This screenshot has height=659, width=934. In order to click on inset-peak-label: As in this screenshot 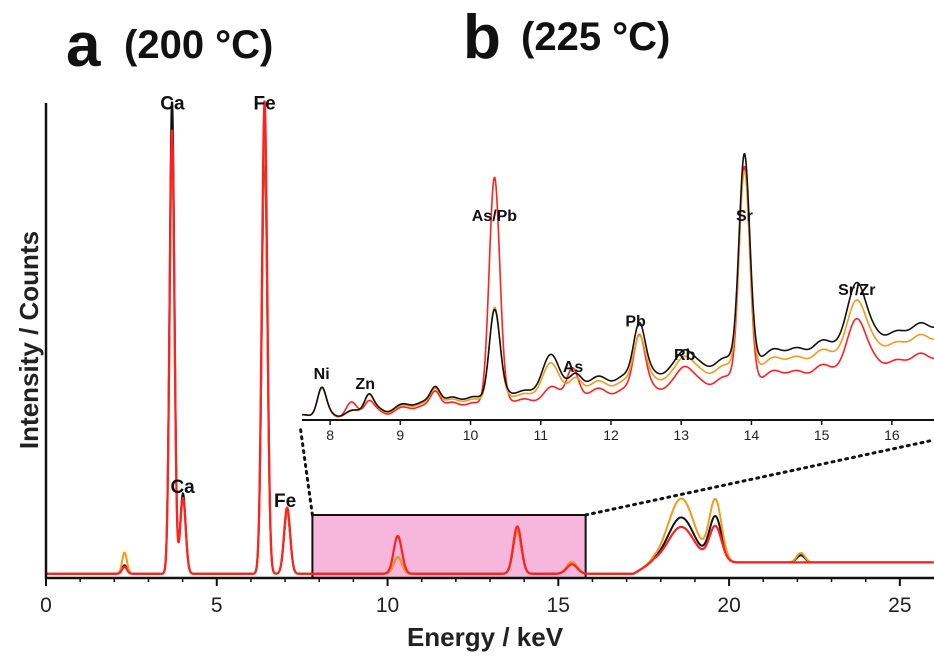, I will do `click(573, 367)`.